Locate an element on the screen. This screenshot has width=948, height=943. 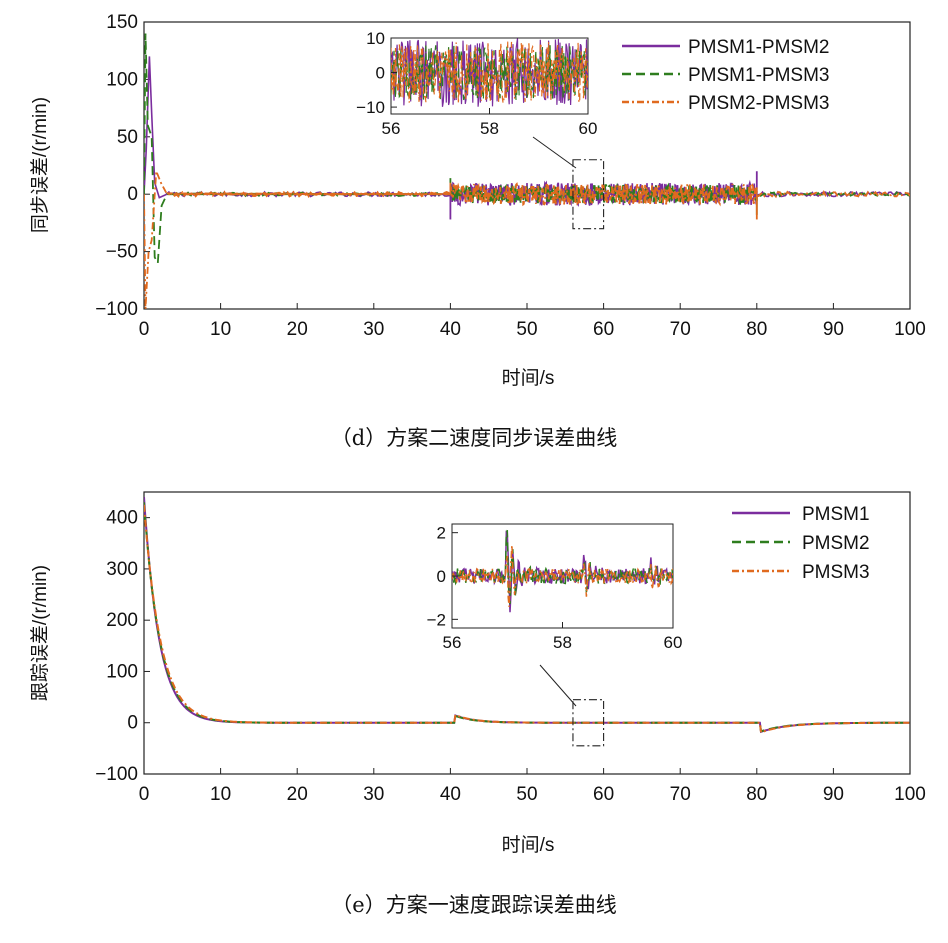
caption-e: （e）方案一速度跟踪误差曲线 is located at coordinates (473, 905).